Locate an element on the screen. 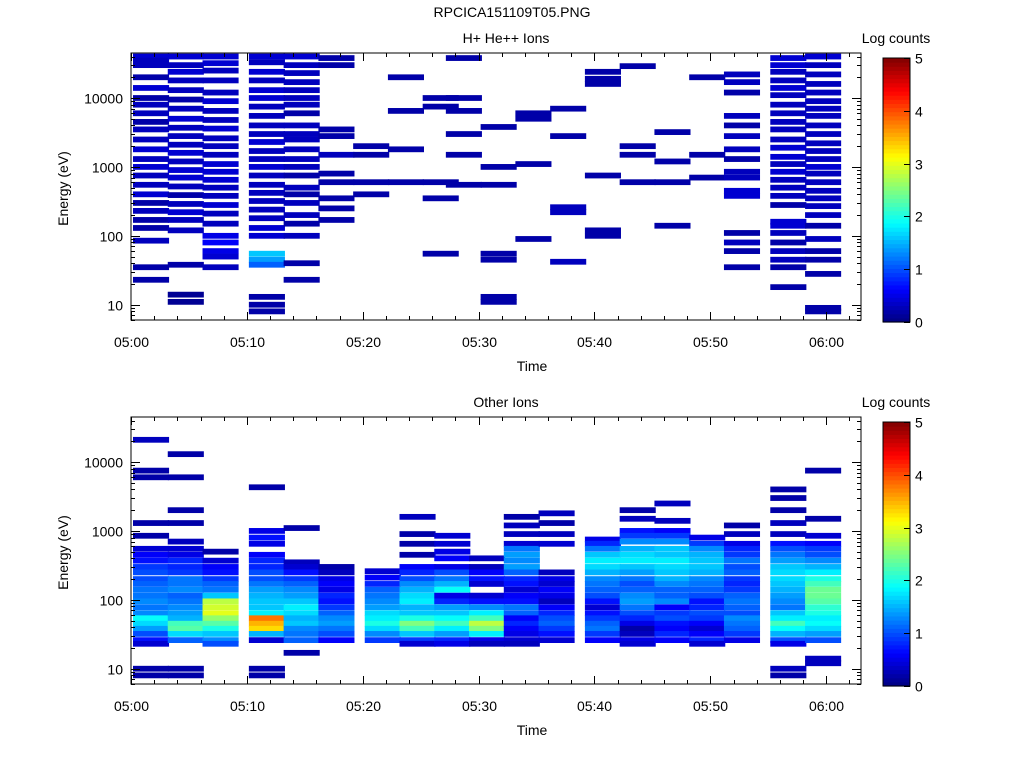  colorbar-tick-label: 4 is located at coordinates (919, 112).